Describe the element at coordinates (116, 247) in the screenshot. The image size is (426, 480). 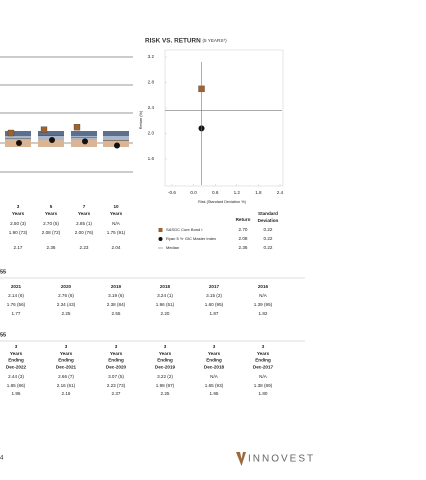
I see `table-cell: 2.04` at that location.